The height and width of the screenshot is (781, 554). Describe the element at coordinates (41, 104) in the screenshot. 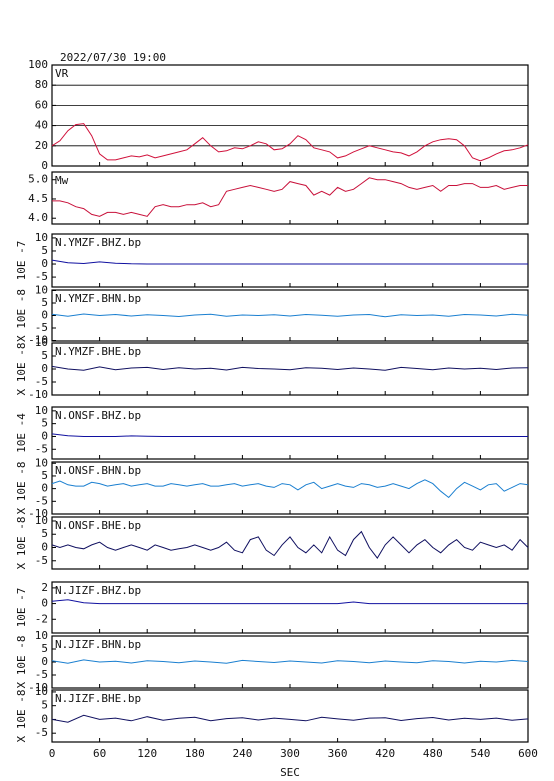

I see `y-tick-label: 60` at that location.